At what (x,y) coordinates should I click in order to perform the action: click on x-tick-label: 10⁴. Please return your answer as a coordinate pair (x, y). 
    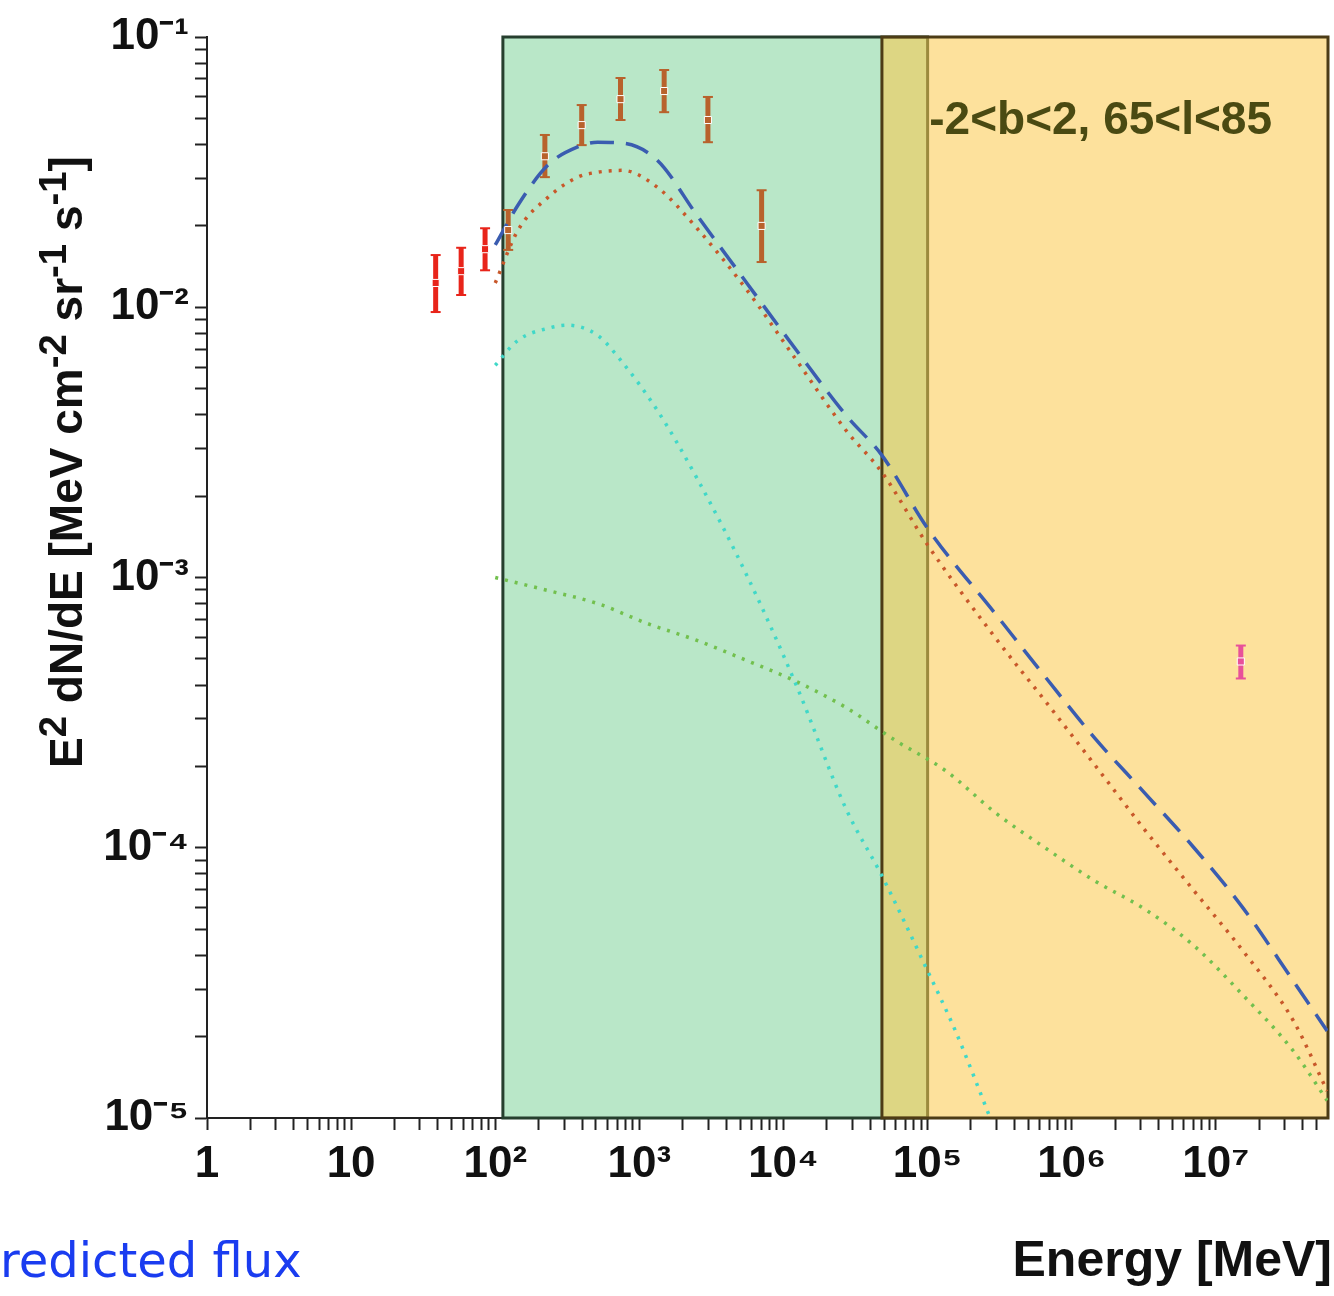
    Looking at the image, I should click on (783, 1161).